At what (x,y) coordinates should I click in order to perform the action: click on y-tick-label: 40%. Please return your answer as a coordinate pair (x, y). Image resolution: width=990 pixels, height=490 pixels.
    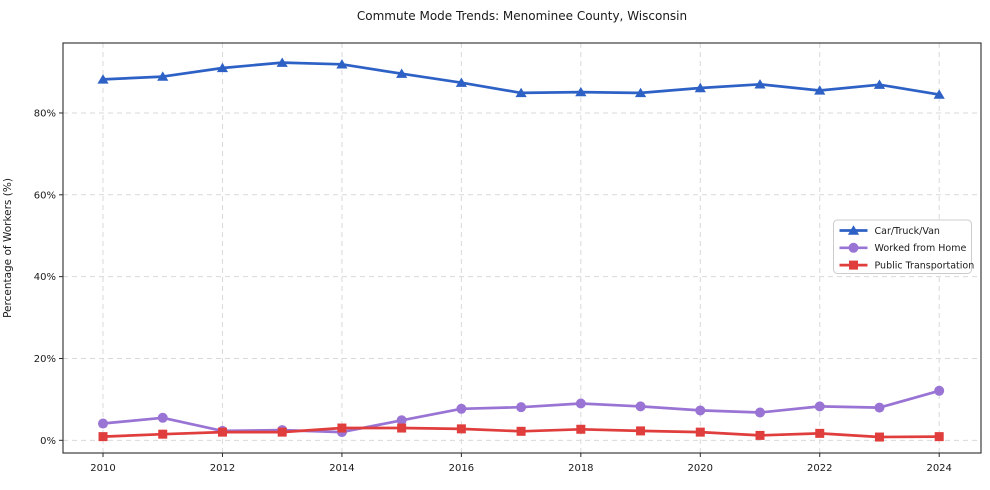
    Looking at the image, I should click on (45, 277).